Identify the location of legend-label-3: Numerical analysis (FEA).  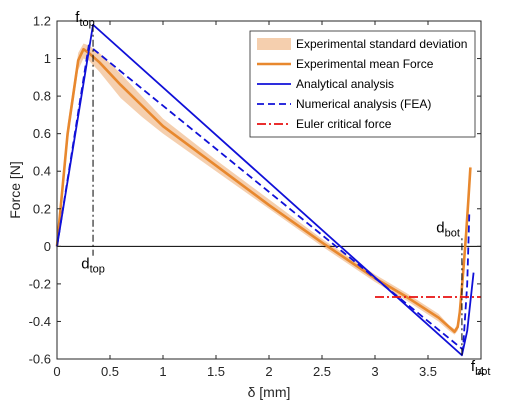
(363, 104).